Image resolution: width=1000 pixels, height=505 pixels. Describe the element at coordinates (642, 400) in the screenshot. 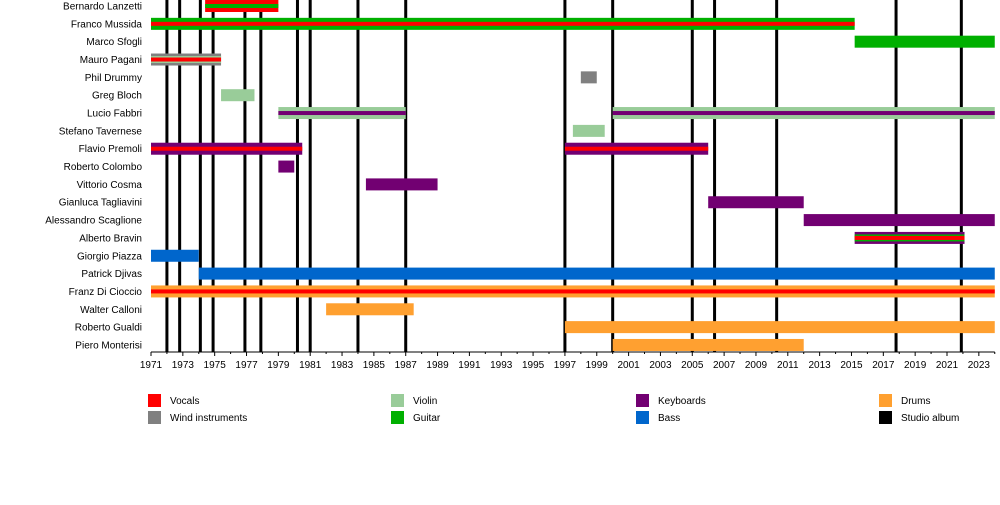

I see `legend-swatch-keyboards` at that location.